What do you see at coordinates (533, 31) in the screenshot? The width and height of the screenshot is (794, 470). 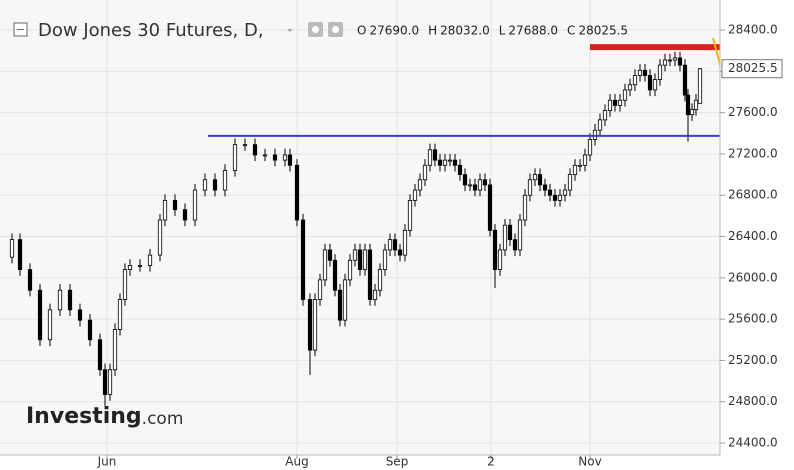 I see `ohlc-value: 27688.0` at bounding box center [533, 31].